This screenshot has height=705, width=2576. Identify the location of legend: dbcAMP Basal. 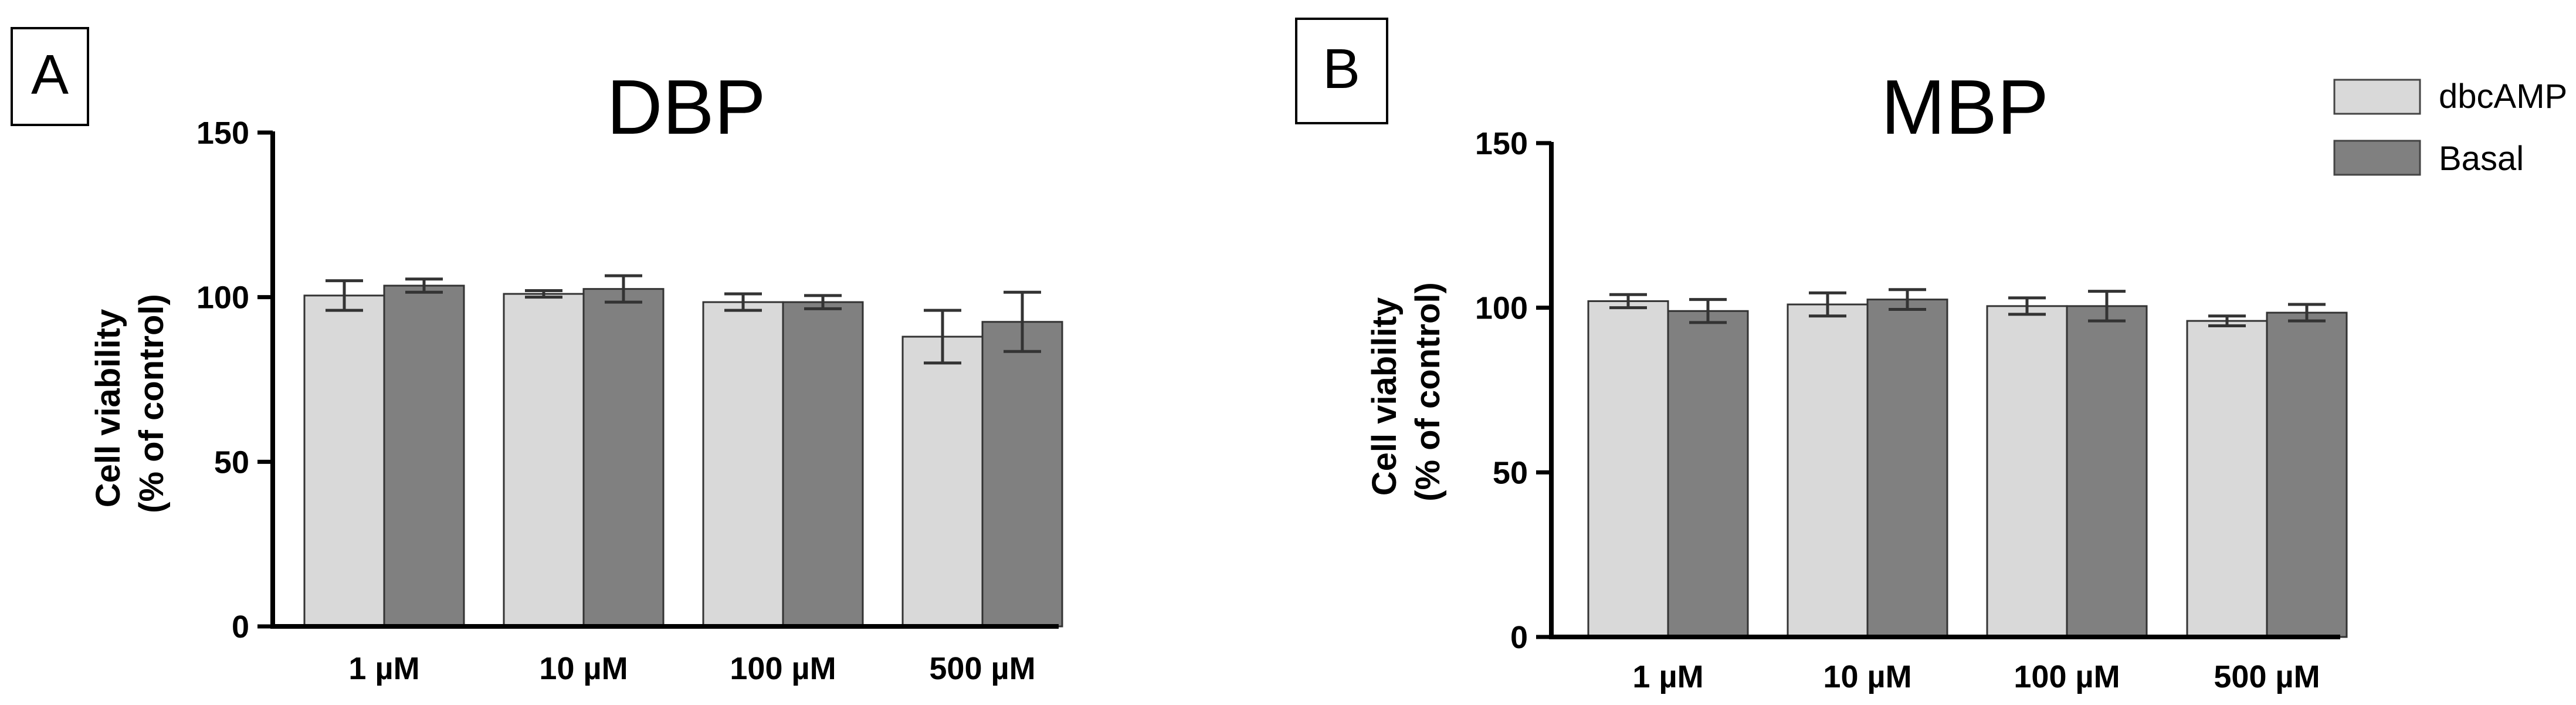
(2450, 127).